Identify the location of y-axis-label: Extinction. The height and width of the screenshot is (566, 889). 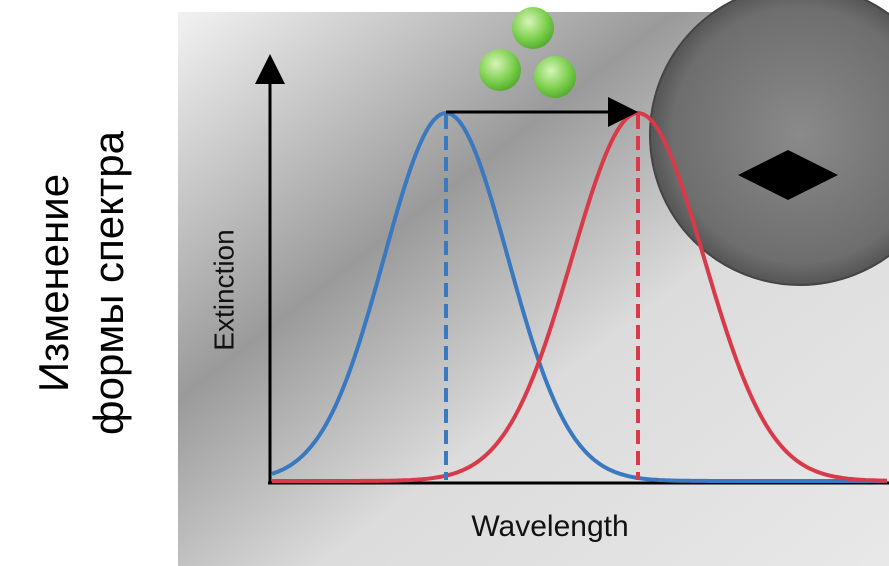
(223, 289).